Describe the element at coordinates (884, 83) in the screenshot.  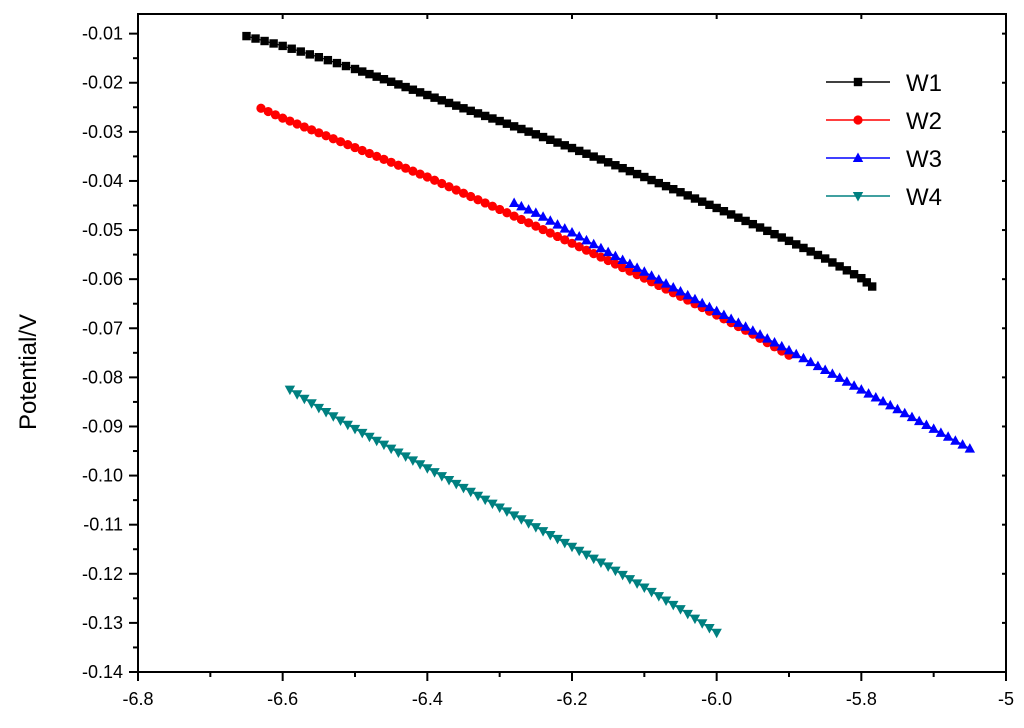
I see `legend-item-w1: W1` at that location.